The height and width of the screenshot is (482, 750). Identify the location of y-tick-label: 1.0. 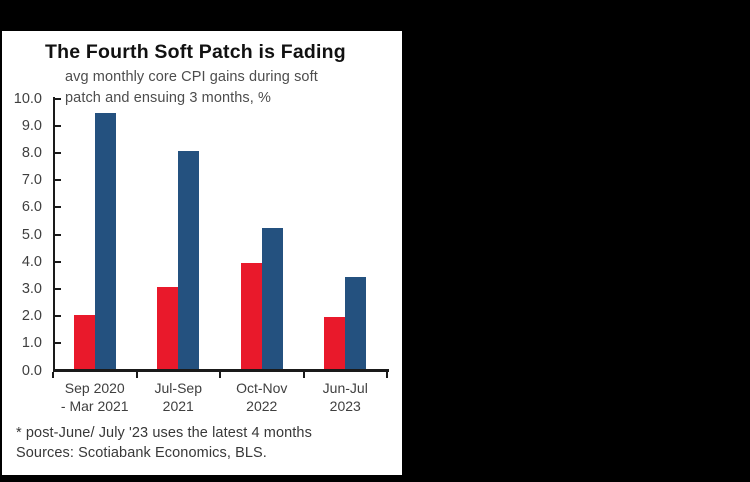
(31, 343).